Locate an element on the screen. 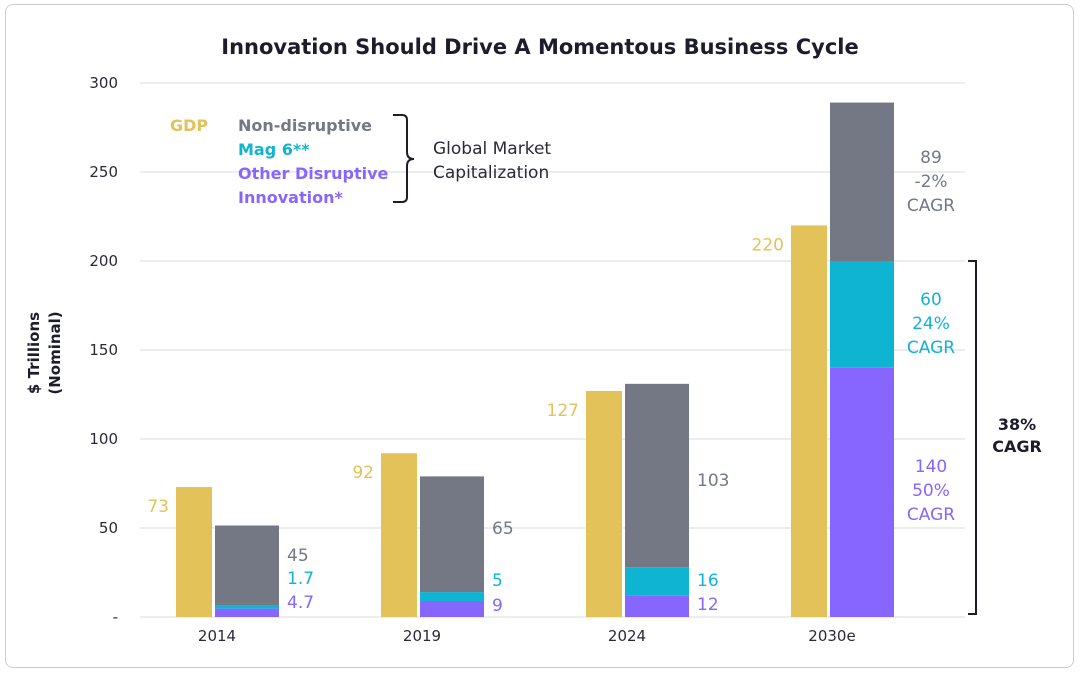  bar-mag6-2019 is located at coordinates (452, 596).